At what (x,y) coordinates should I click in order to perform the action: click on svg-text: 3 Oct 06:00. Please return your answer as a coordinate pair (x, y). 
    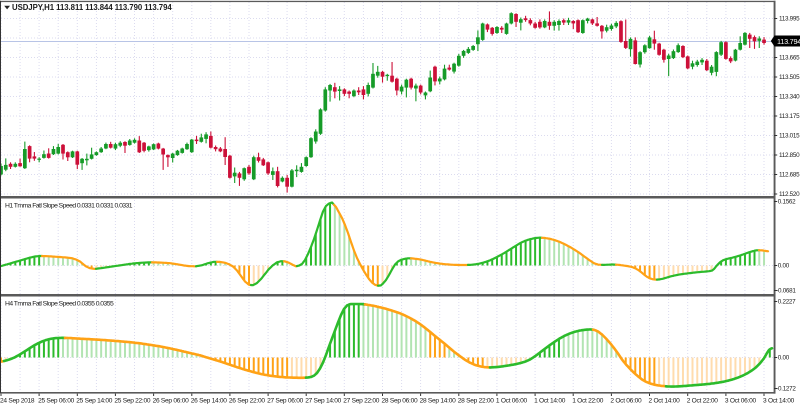
    Looking at the image, I should click on (741, 401).